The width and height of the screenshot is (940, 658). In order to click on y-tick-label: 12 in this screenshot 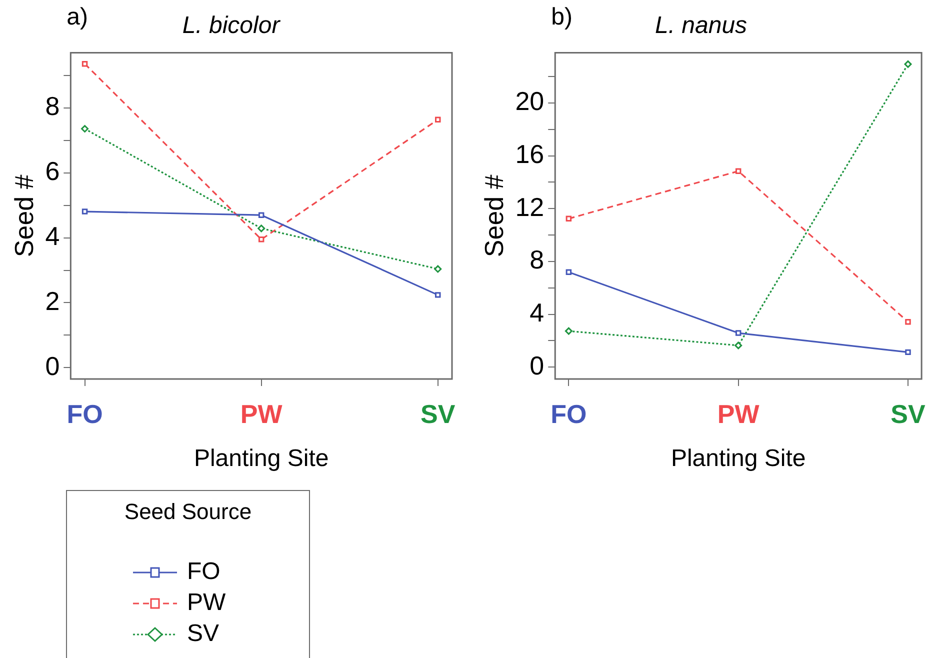, I will do `click(529, 207)`.